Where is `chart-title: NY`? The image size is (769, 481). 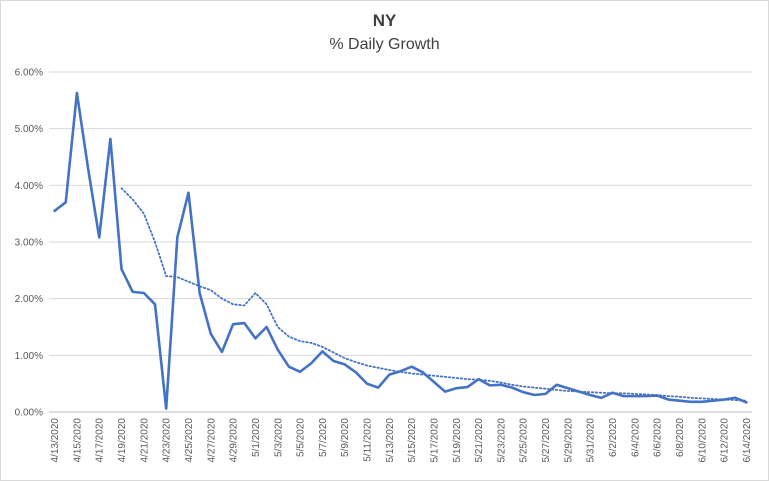 chart-title: NY is located at coordinates (384, 20).